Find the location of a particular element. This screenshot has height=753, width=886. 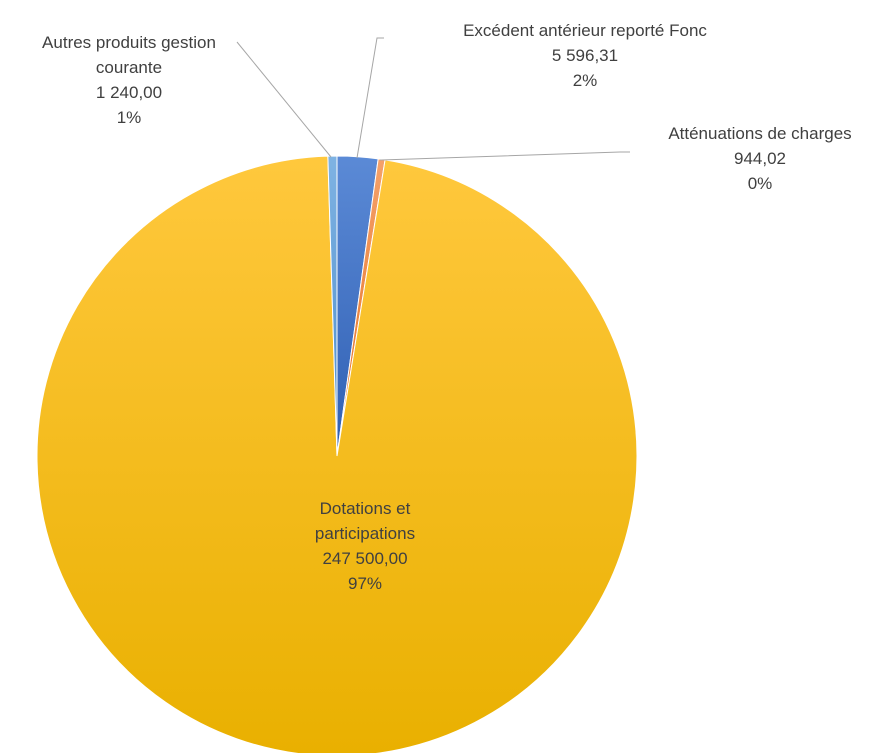

leader-line-autres is located at coordinates (284, 99).